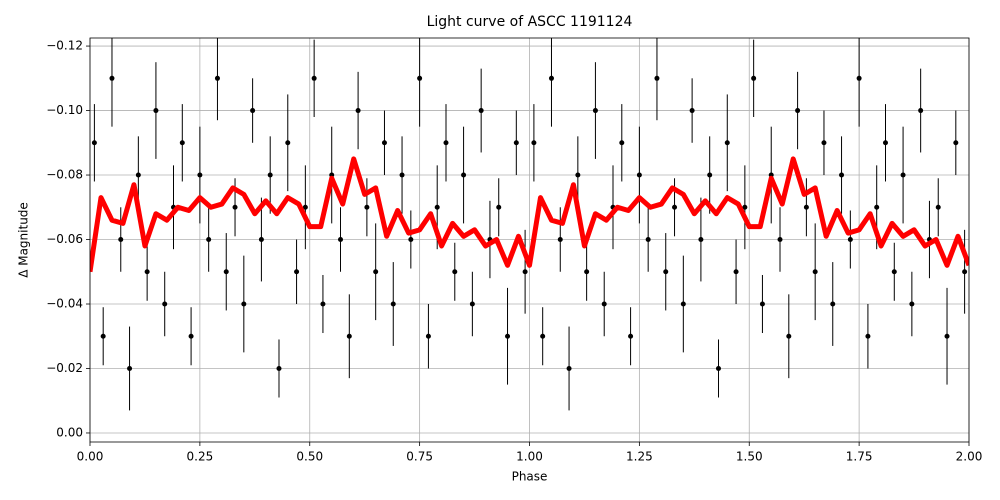 The image size is (1000, 500). I want to click on y-tick-label: 0.00, so click(69, 432).